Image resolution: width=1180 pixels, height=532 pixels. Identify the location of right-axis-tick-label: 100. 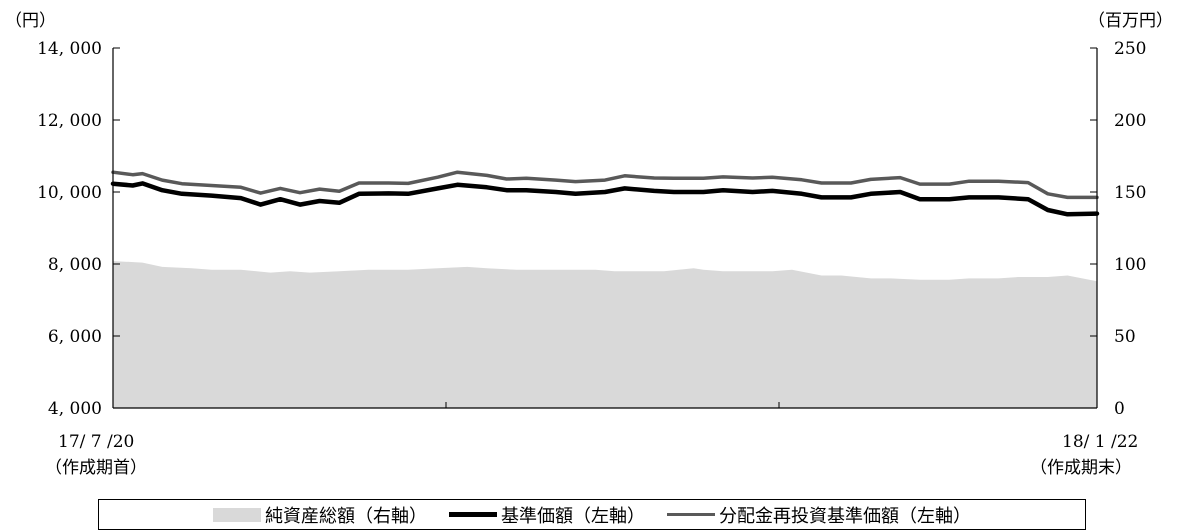
(1130, 265).